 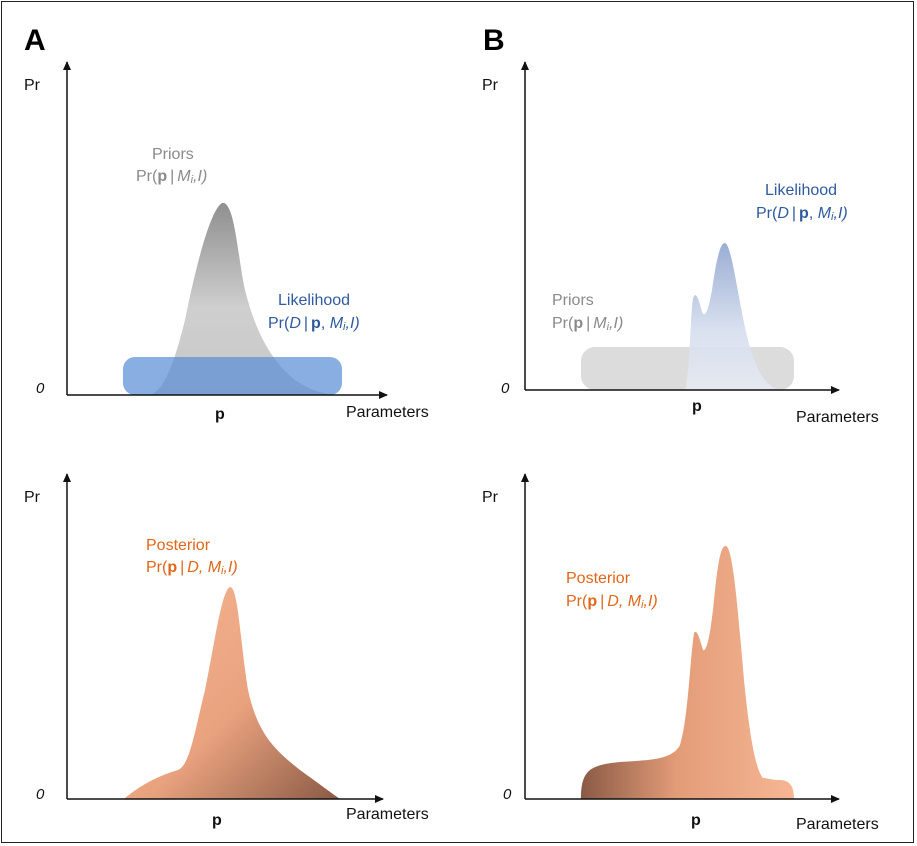 What do you see at coordinates (242, 298) in the screenshot?
I see `prior-curve-a` at bounding box center [242, 298].